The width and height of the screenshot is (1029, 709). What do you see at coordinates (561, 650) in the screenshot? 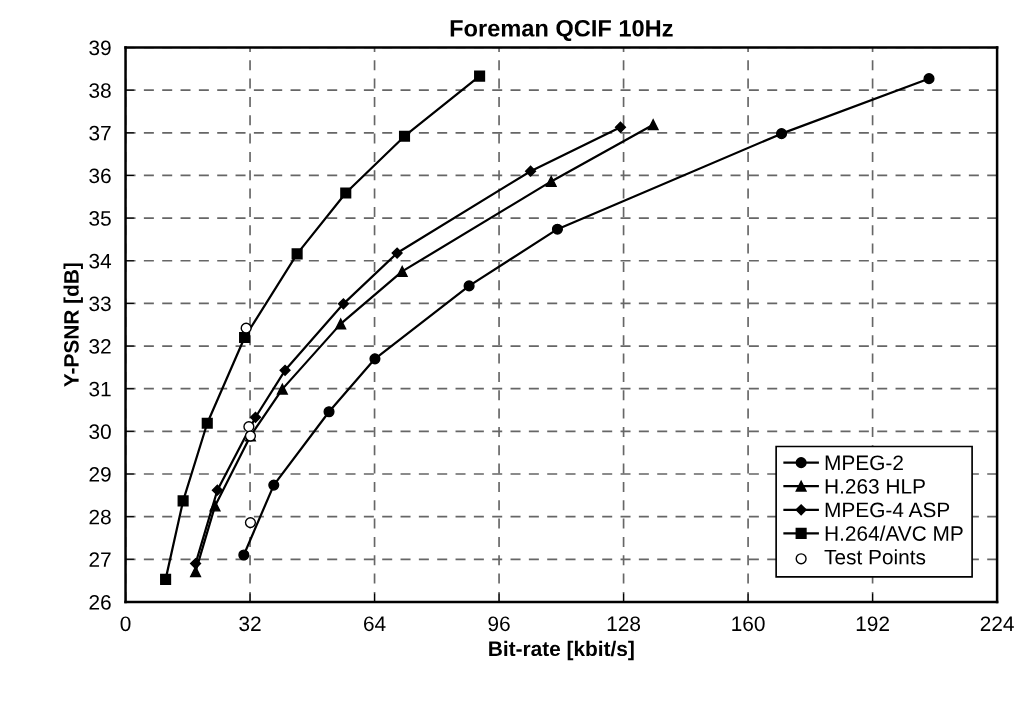
I see `x-axis-title: Bit-rate [kbit/s]` at bounding box center [561, 650].